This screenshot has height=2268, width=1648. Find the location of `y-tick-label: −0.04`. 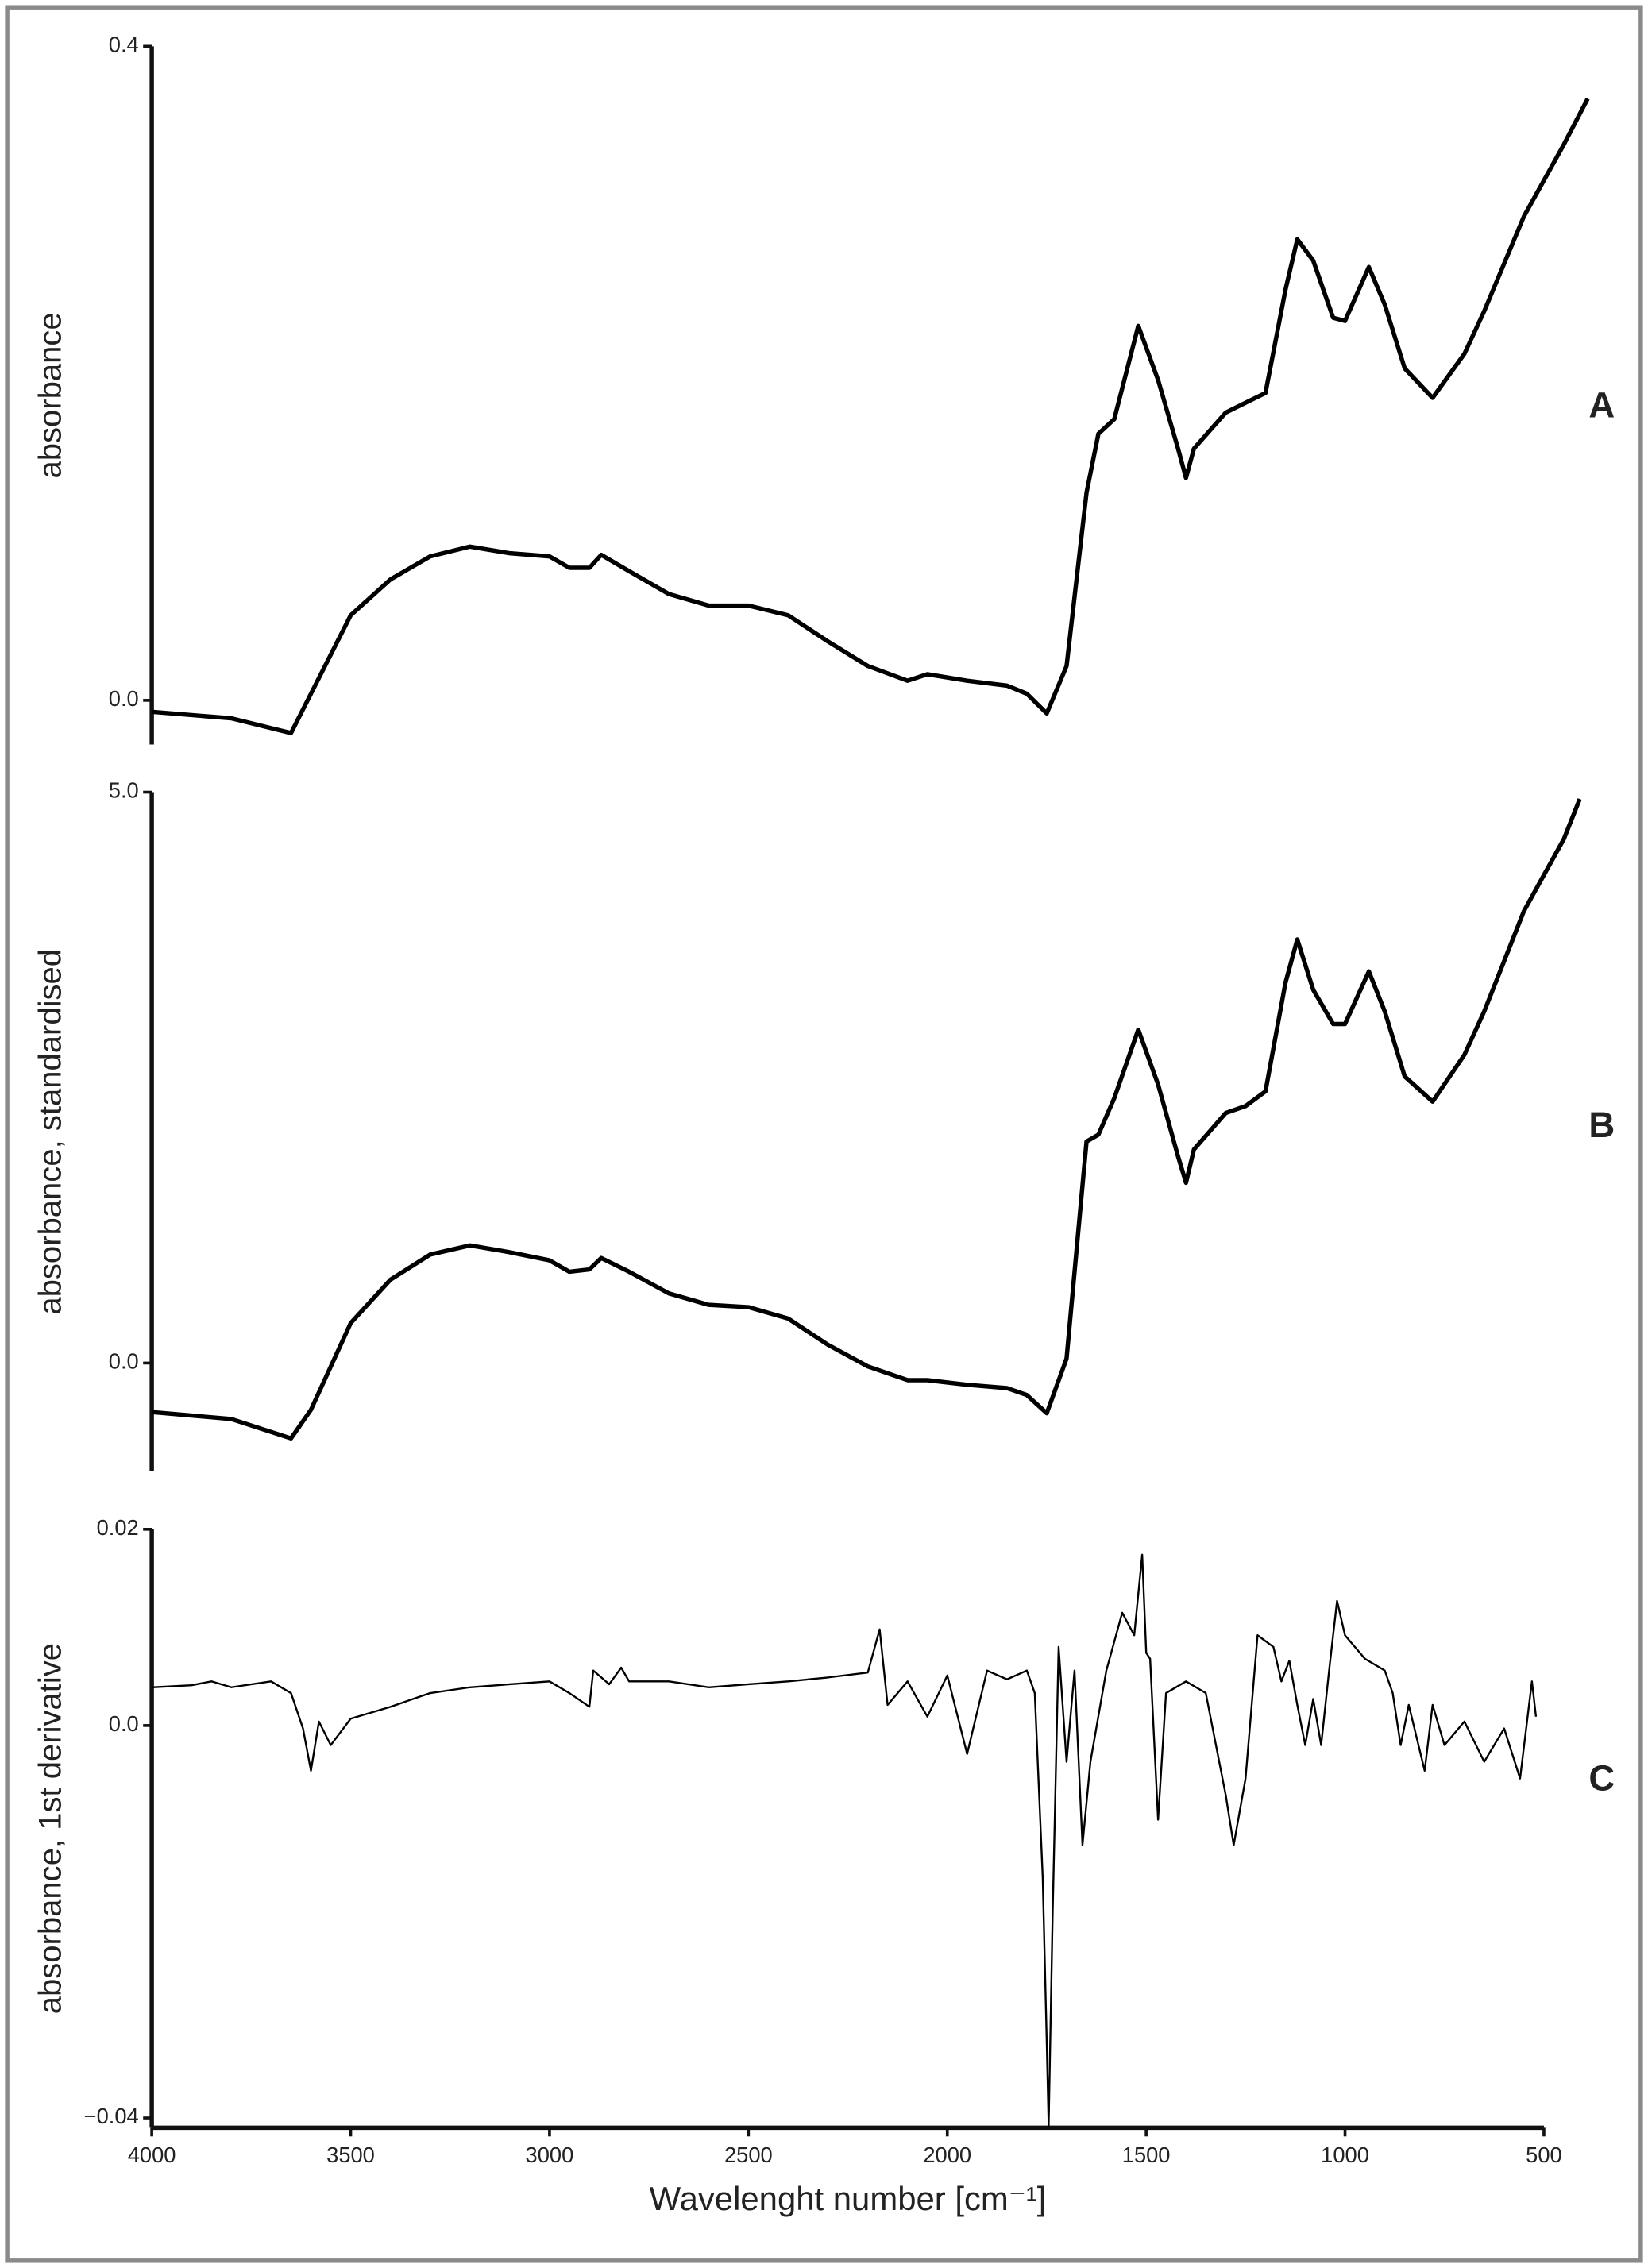

y-tick-label: −0.04 is located at coordinates (112, 2116).